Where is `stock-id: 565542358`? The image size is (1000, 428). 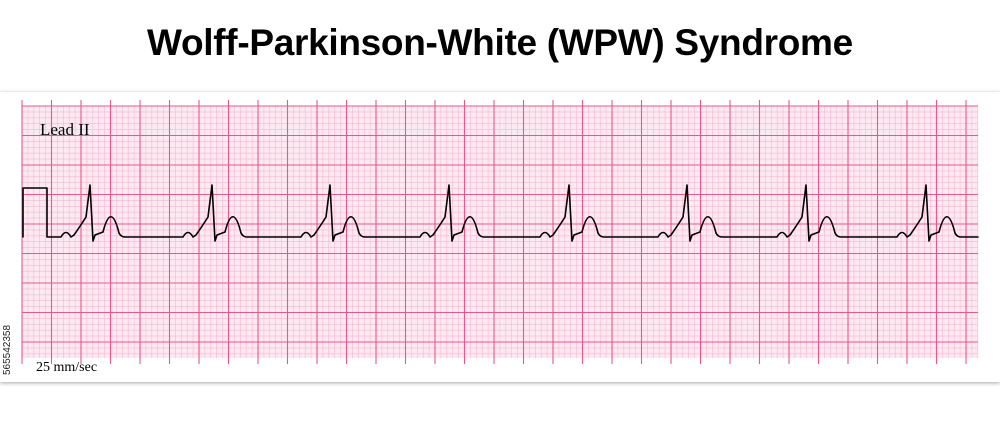 stock-id: 565542358 is located at coordinates (7, 350).